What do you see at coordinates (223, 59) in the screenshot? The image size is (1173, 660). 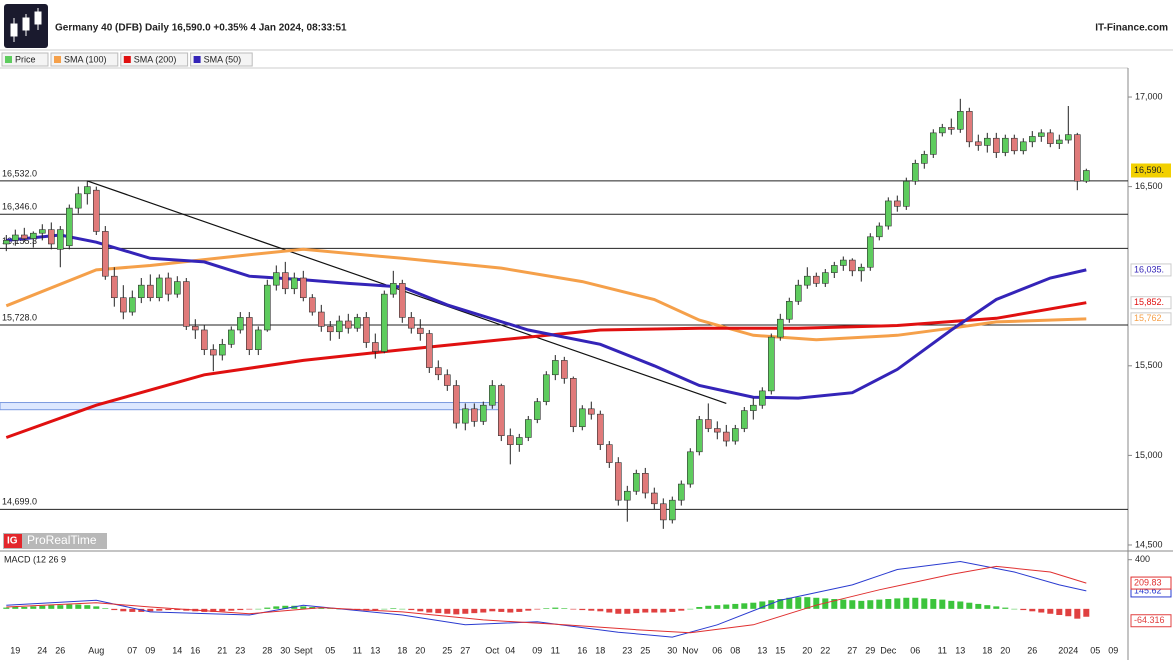 I see `legend-label: SMA (50)` at bounding box center [223, 59].